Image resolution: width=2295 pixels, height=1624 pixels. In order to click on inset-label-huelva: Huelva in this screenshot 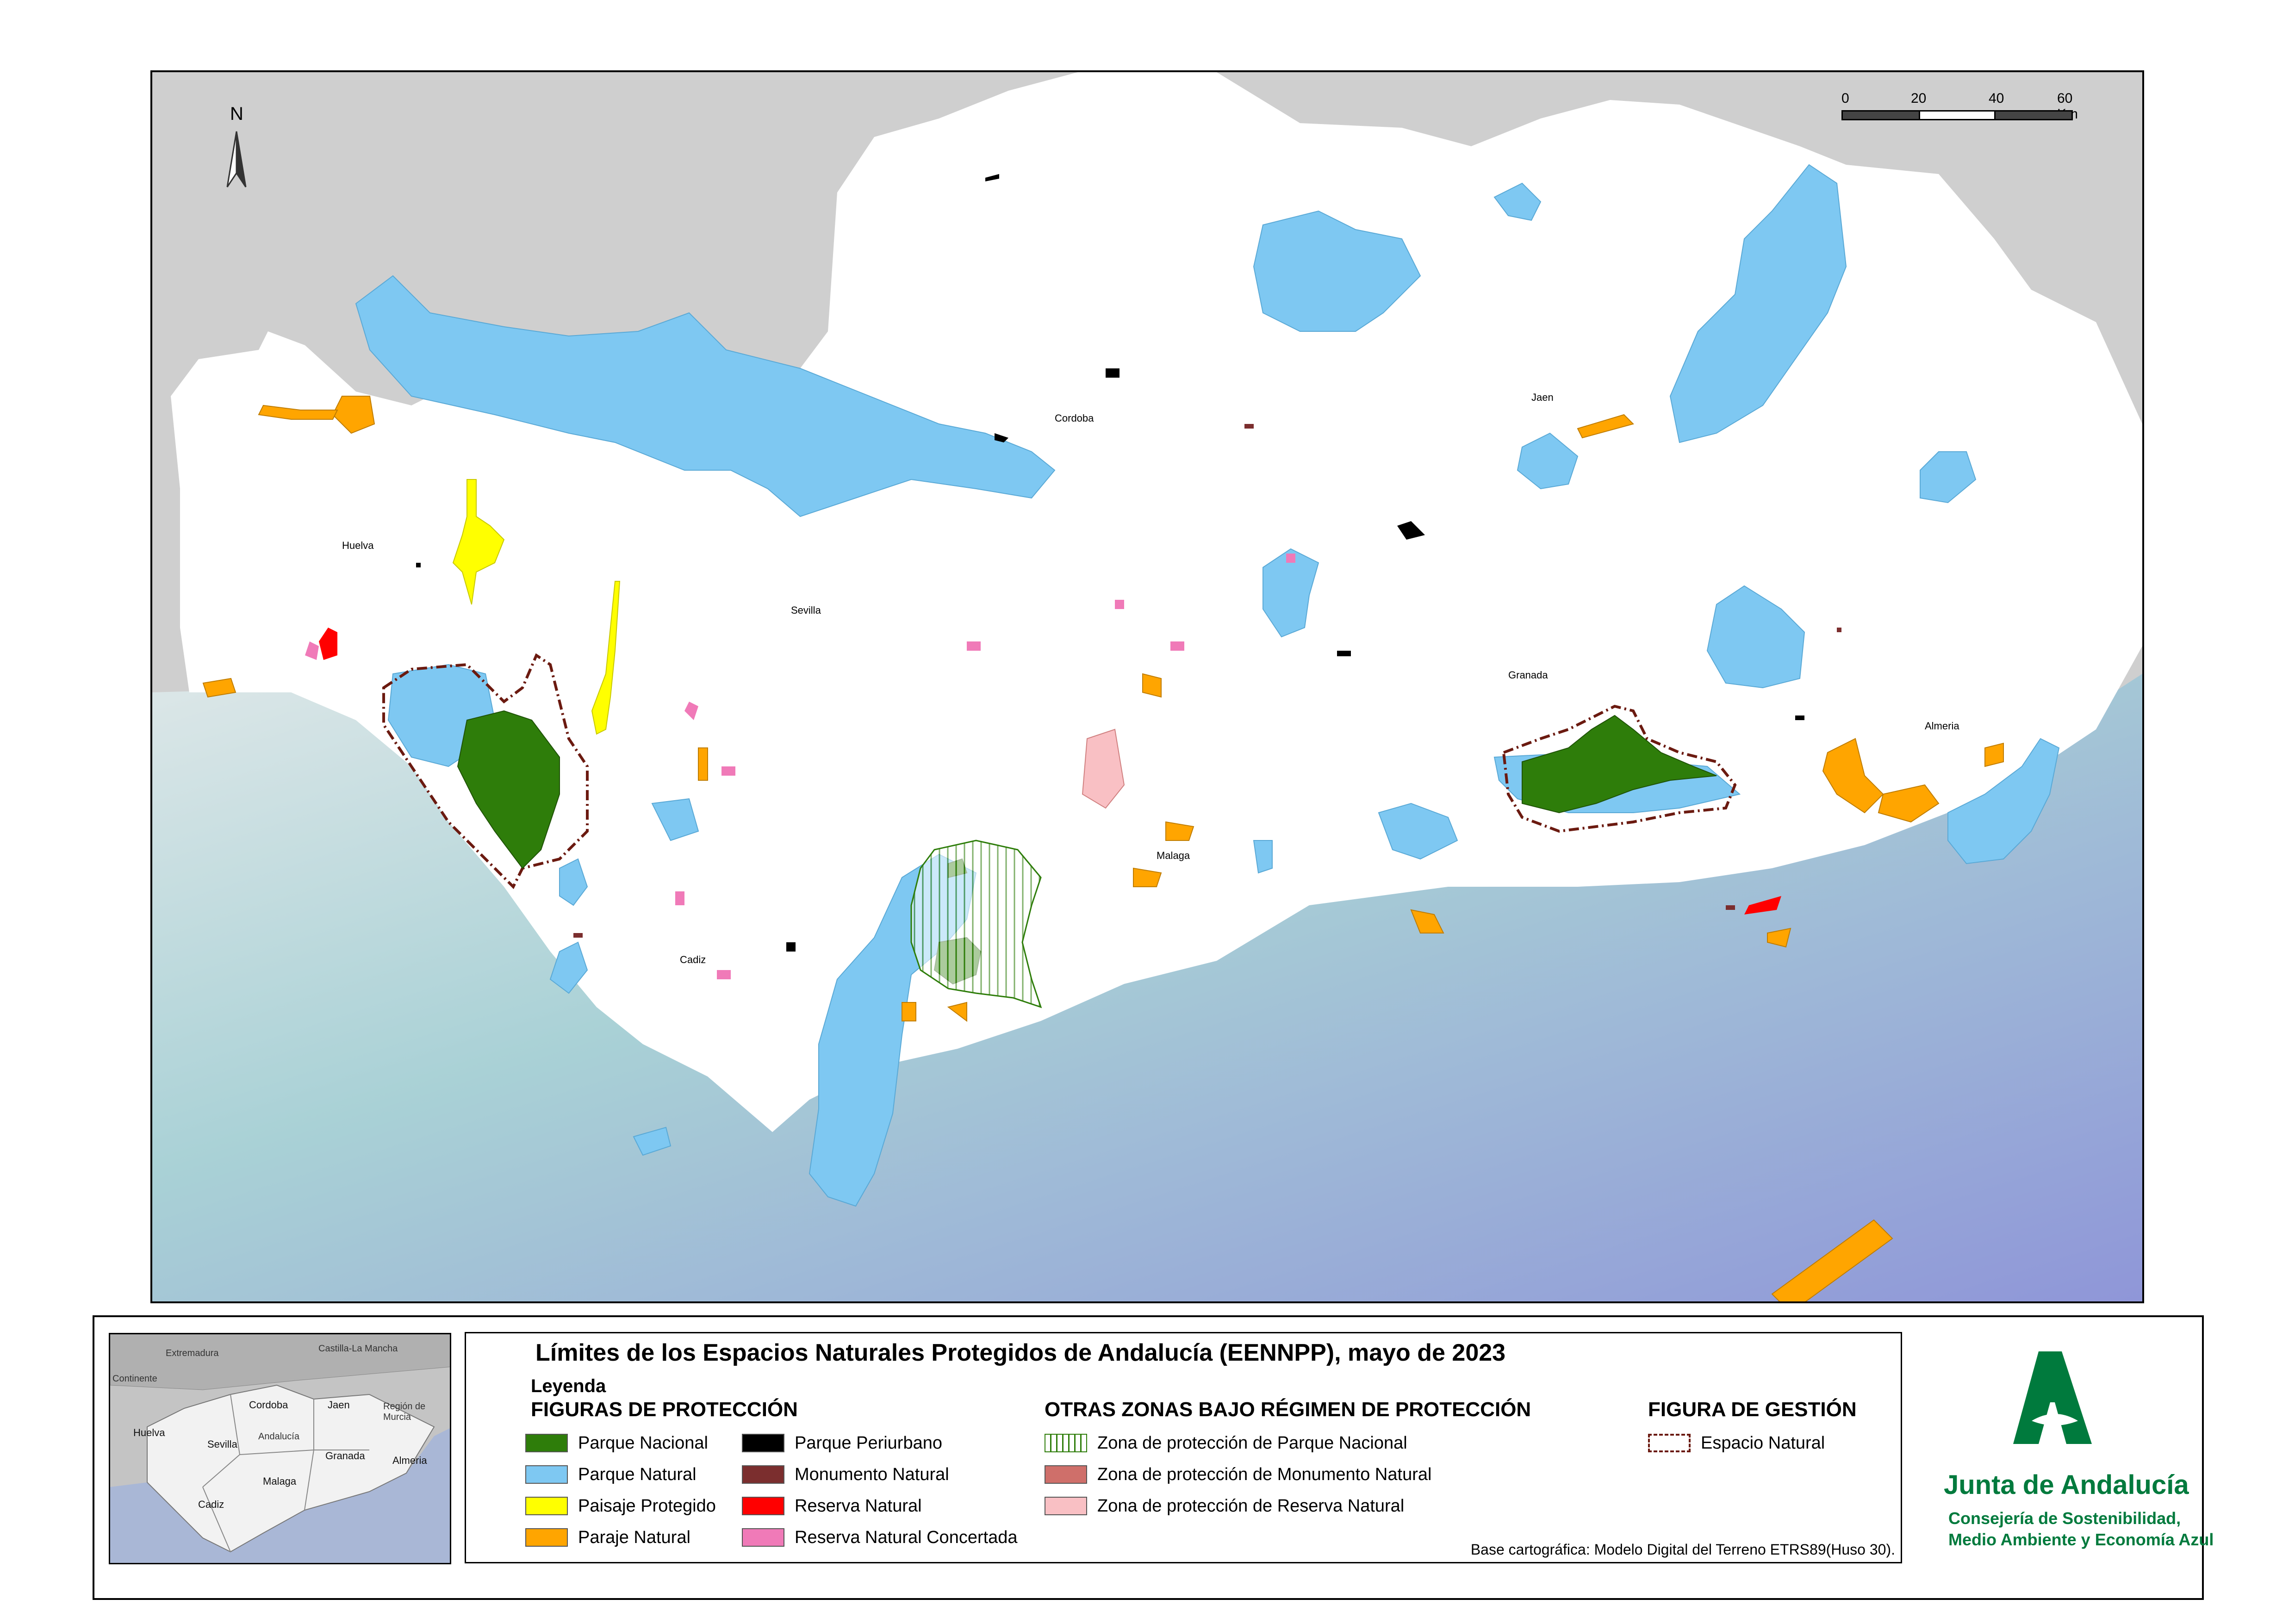, I will do `click(149, 1432)`.